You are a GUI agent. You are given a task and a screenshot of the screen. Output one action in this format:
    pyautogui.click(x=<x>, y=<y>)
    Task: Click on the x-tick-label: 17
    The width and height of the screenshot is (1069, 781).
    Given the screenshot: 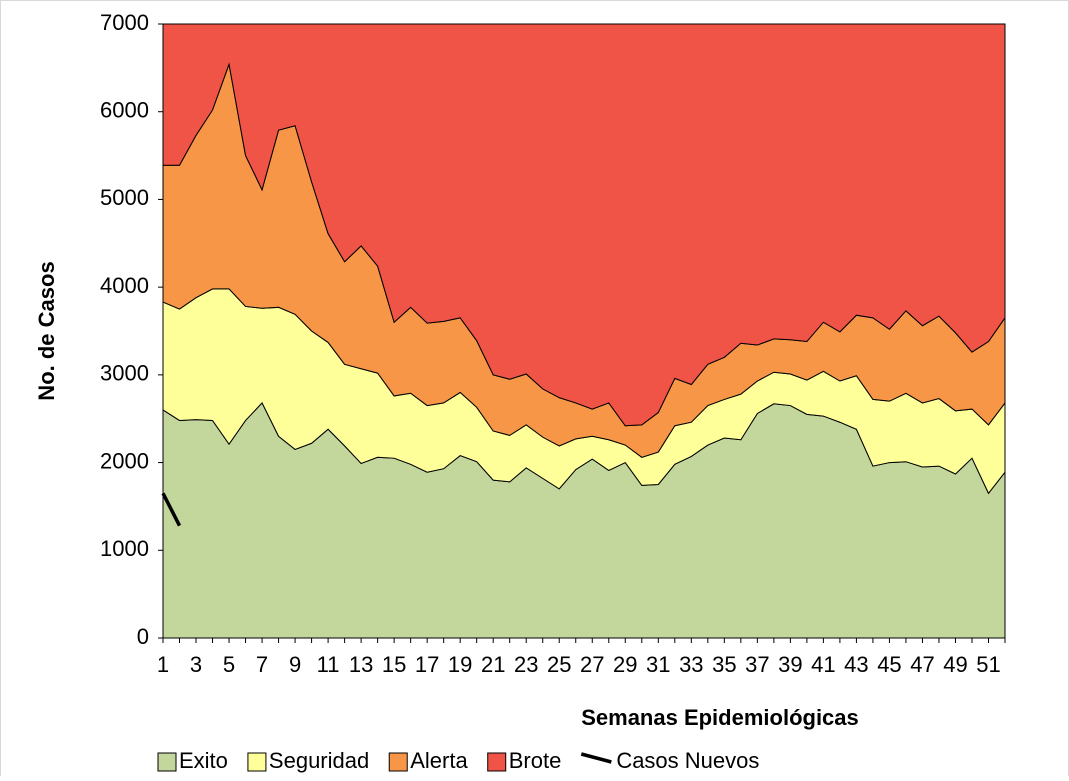 What is the action you would take?
    pyautogui.click(x=427, y=664)
    